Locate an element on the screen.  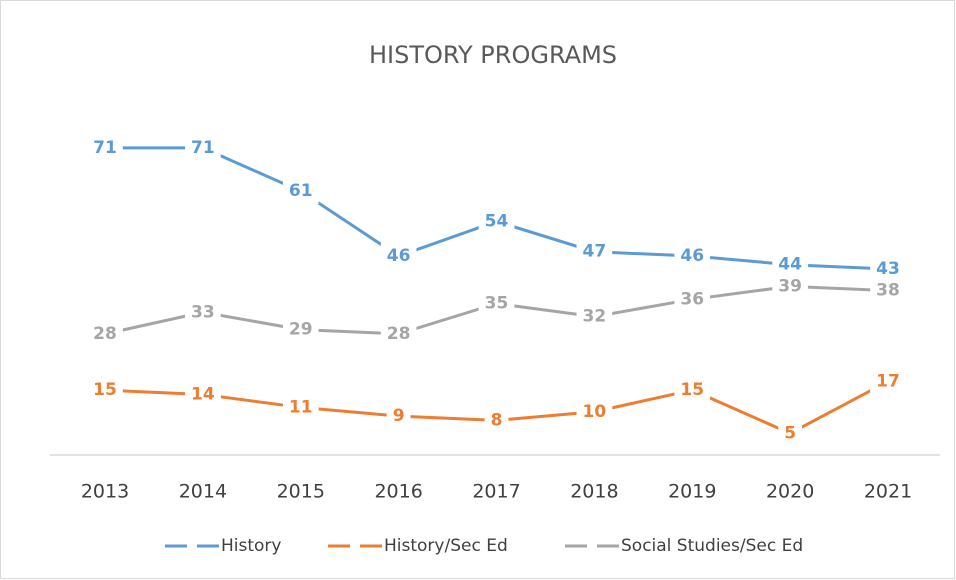
data-label-group: 14 is located at coordinates (203, 394).